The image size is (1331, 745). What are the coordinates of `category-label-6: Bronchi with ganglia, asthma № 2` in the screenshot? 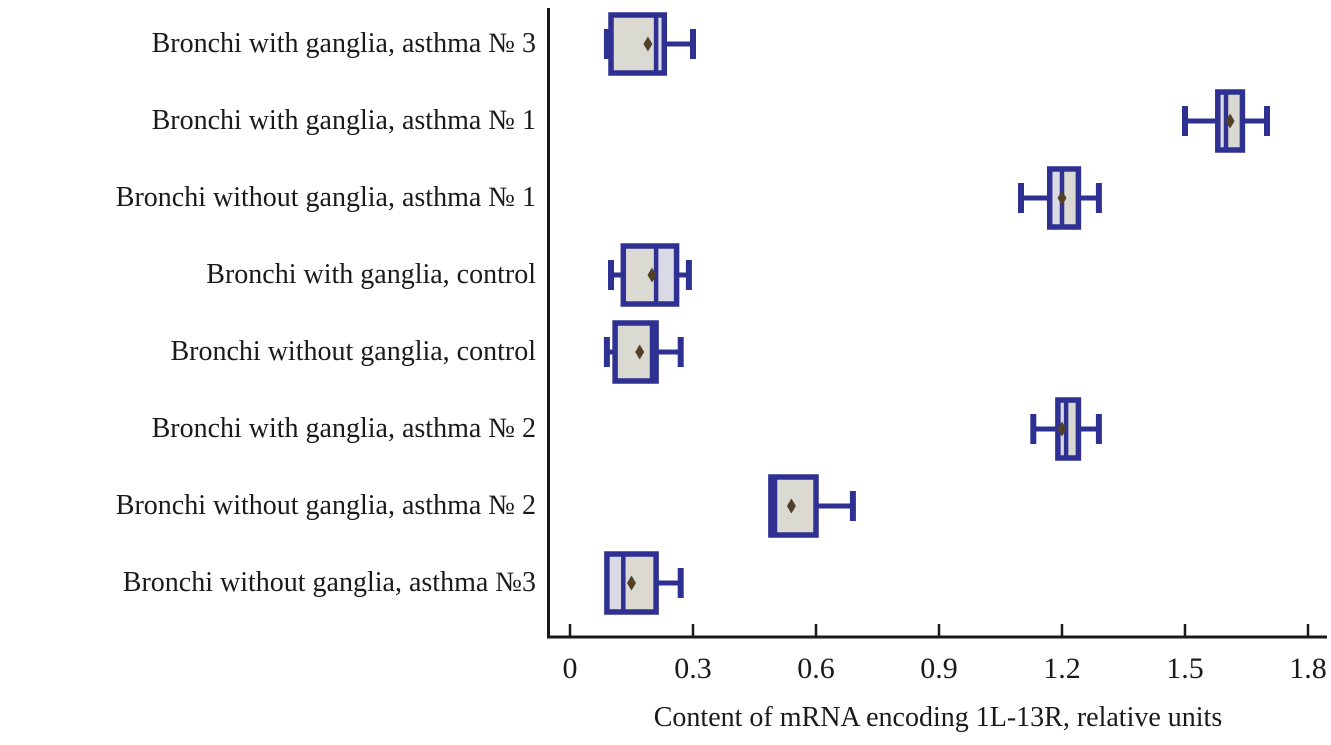 It's located at (343, 428).